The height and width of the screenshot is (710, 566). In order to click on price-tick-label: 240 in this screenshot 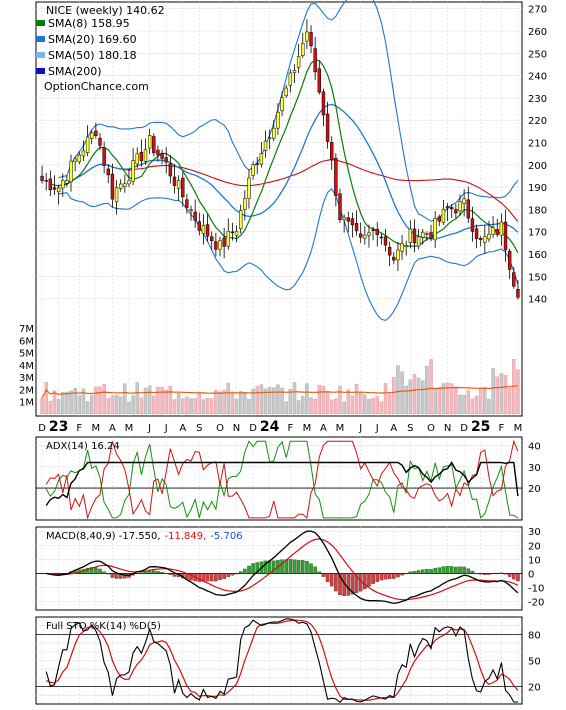, I will do `click(537, 77)`.